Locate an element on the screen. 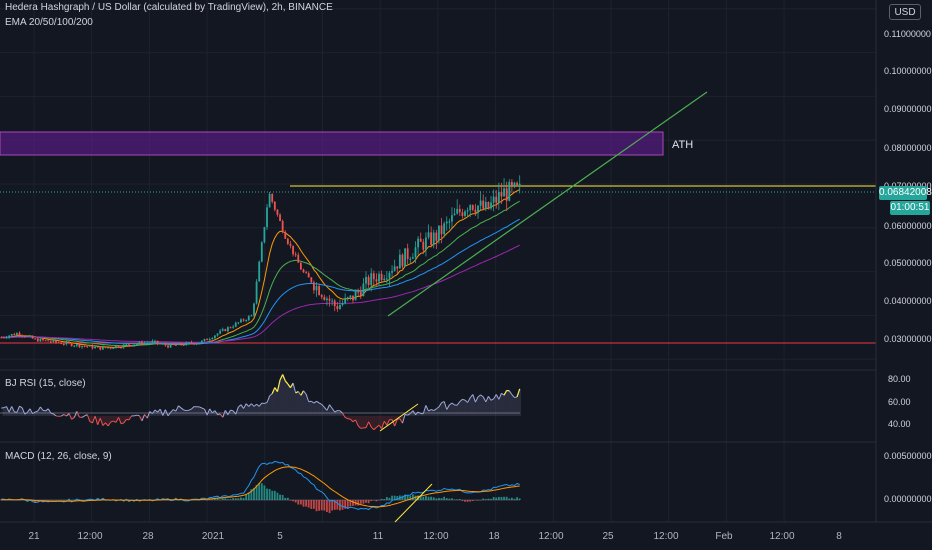 Image resolution: width=932 pixels, height=550 pixels. x-tick: Feb is located at coordinates (724, 536).